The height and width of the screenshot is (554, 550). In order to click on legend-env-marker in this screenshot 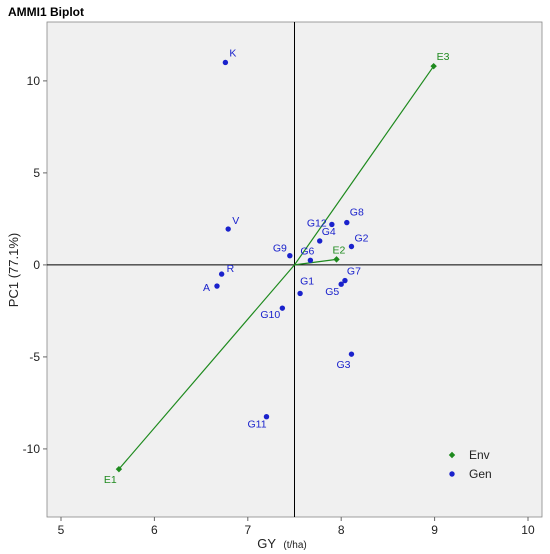, I will do `click(452, 455)`.